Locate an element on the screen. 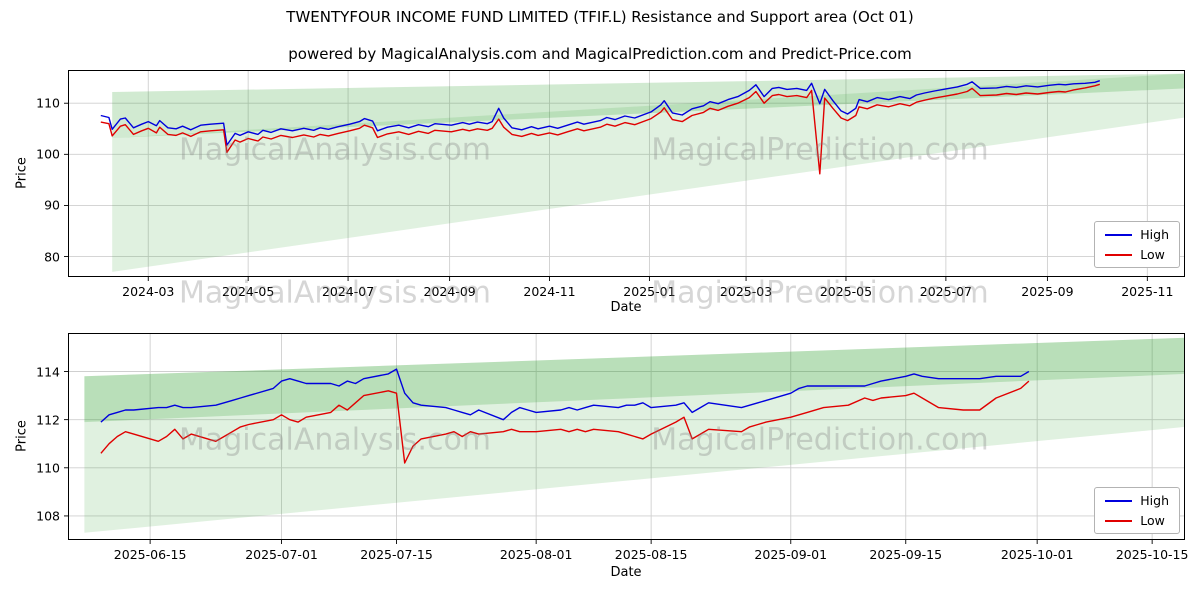 The width and height of the screenshot is (1200, 600). y-tick-label: 108 is located at coordinates (48, 516).